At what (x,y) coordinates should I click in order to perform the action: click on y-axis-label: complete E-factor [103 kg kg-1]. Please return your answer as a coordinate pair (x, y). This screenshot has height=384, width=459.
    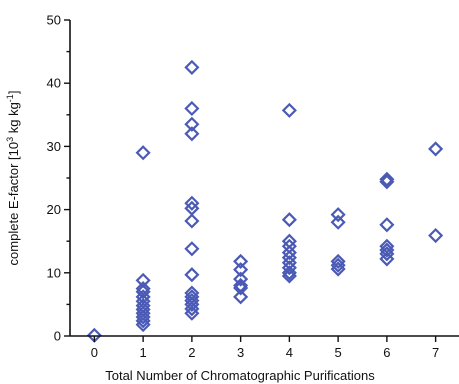
    Looking at the image, I should click on (13, 178).